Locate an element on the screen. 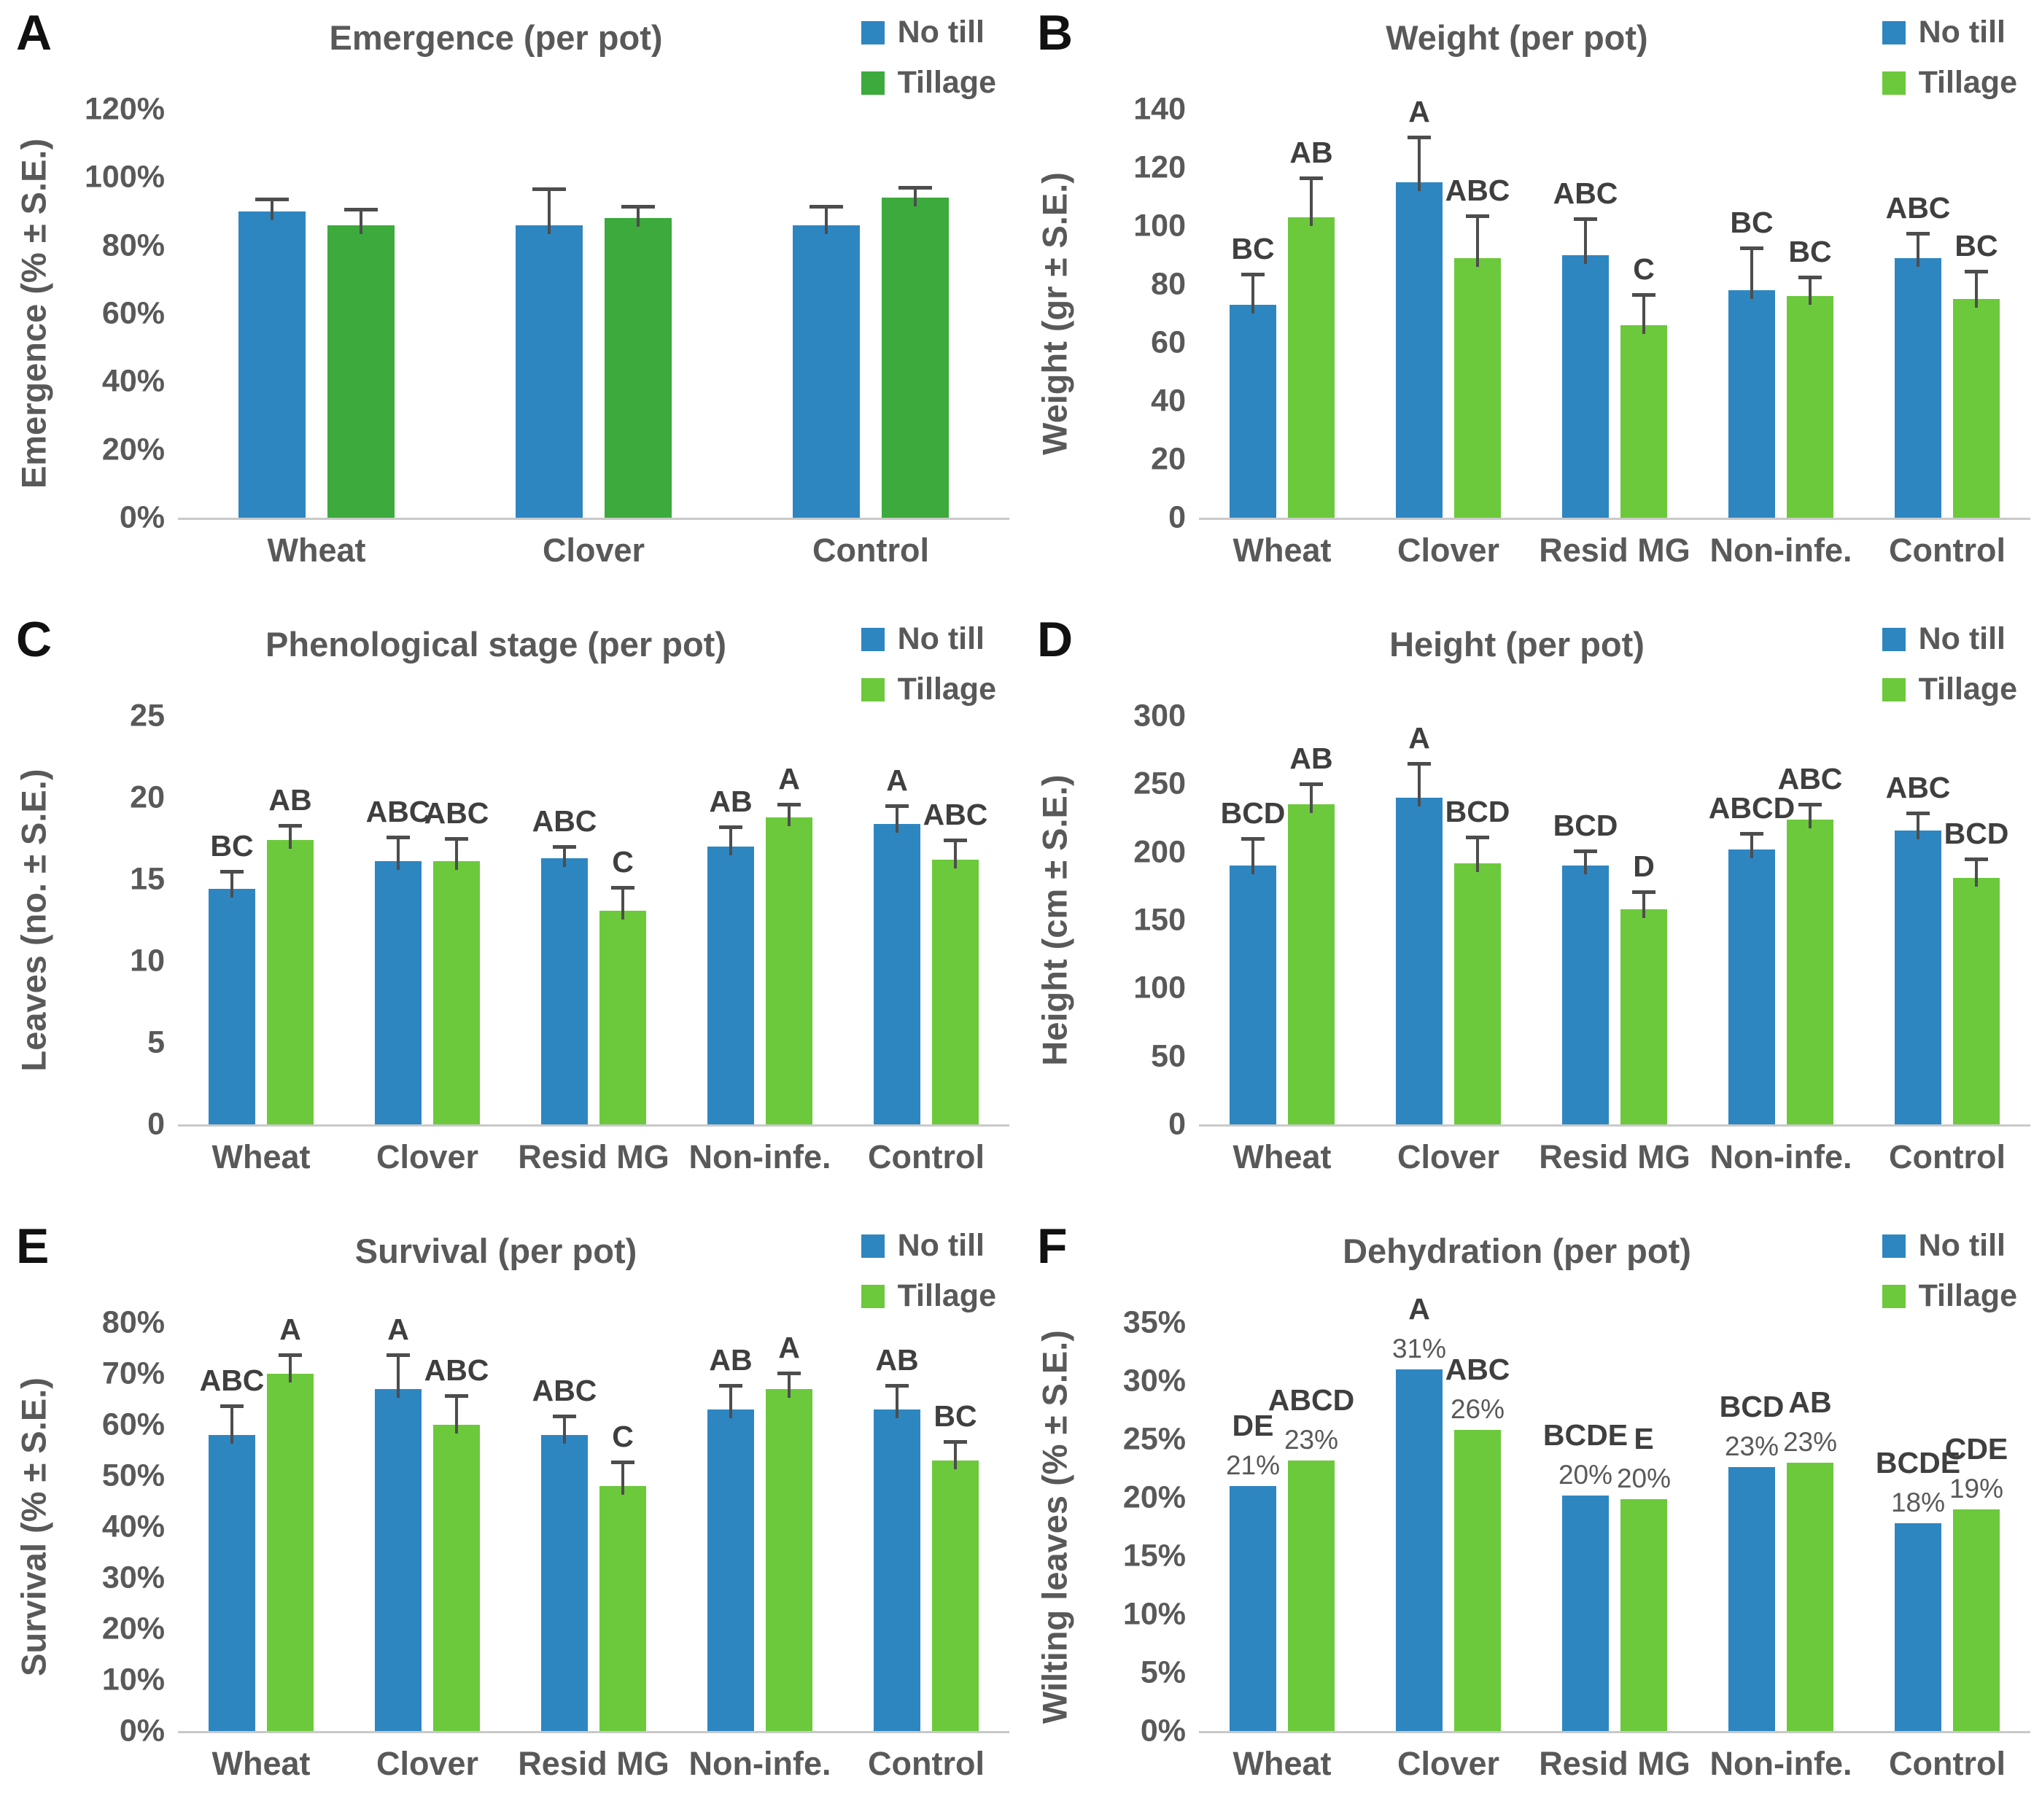  x-tick-label: Non-infe. is located at coordinates (759, 1156).